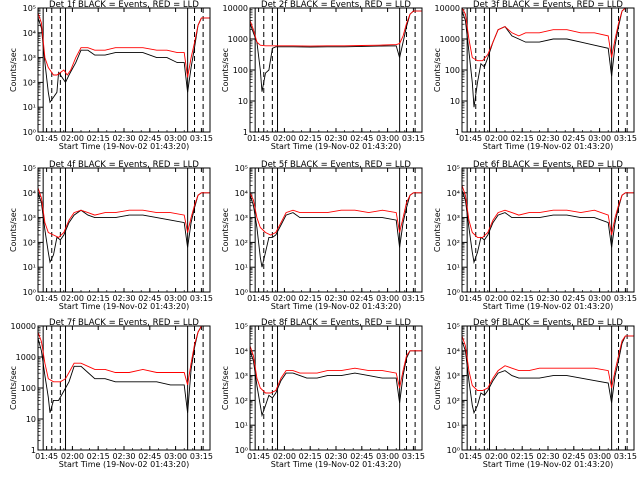 This screenshot has height=480, width=640. What do you see at coordinates (245, 132) in the screenshot?
I see `y-tick-label: 1` at bounding box center [245, 132].